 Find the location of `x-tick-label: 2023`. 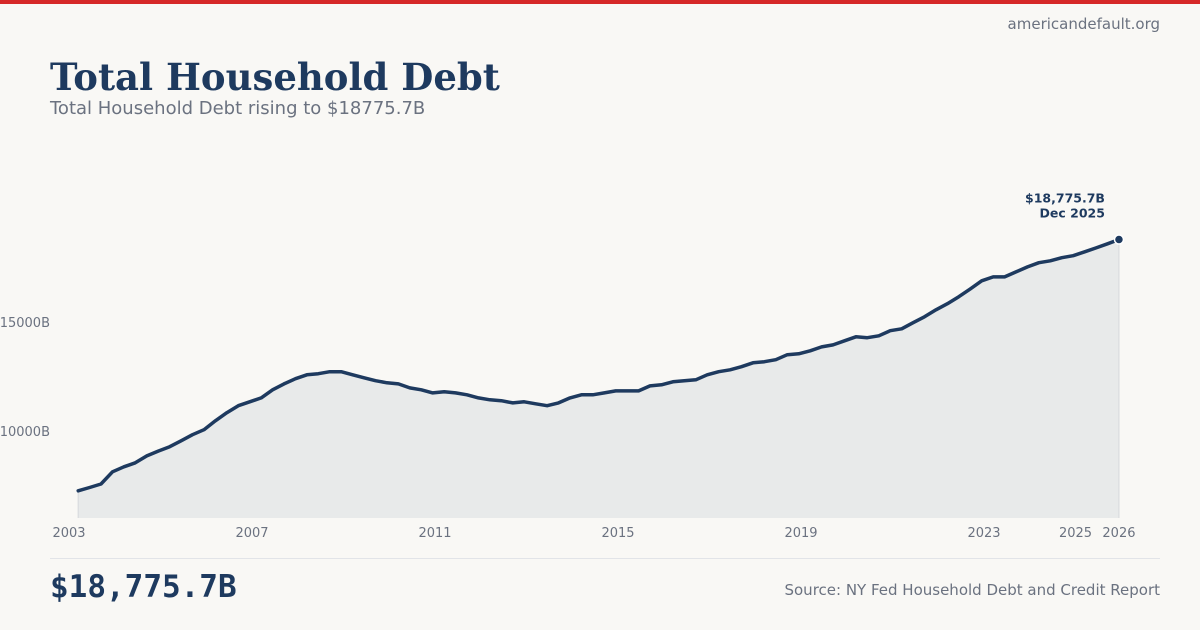

x-tick-label: 2023 is located at coordinates (983, 533).